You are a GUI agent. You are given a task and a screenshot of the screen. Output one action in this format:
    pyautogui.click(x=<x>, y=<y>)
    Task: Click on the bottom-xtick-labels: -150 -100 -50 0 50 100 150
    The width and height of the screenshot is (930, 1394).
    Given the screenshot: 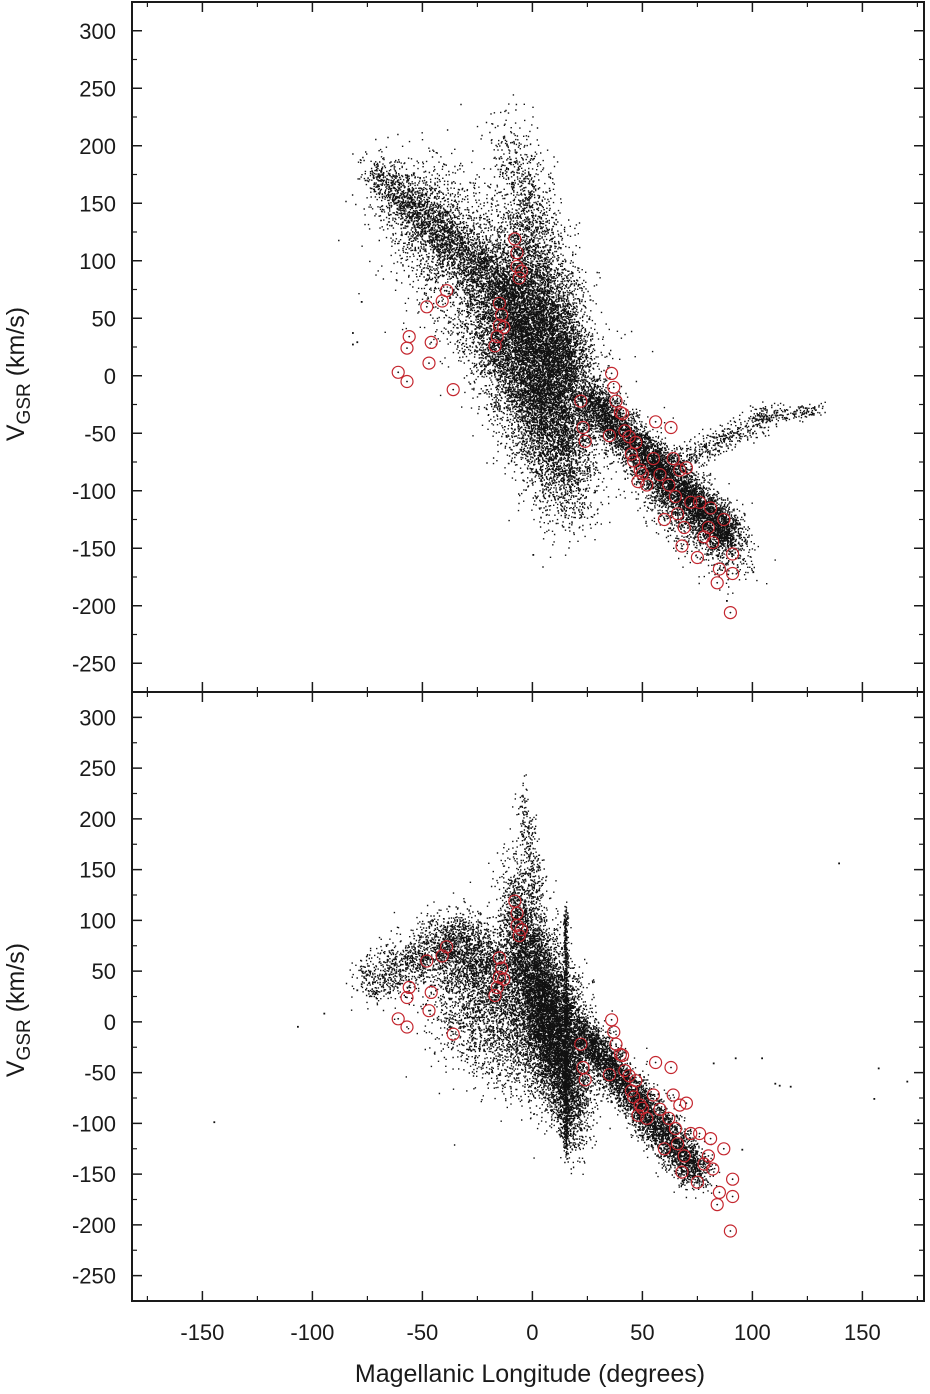 What is the action you would take?
    pyautogui.click(x=530, y=1332)
    